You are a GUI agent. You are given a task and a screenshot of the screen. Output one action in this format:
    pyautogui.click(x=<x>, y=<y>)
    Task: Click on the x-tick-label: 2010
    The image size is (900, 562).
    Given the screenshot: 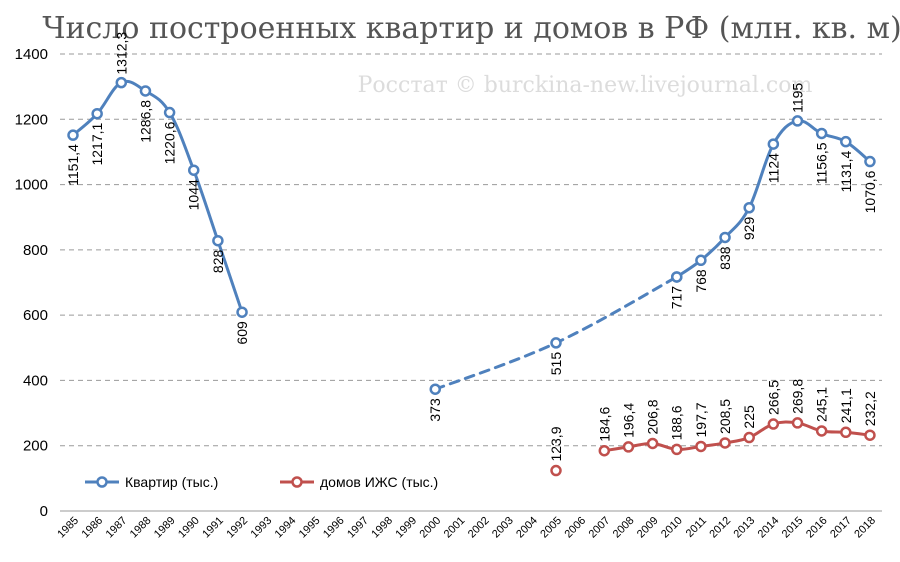 What is the action you would take?
    pyautogui.click(x=672, y=528)
    